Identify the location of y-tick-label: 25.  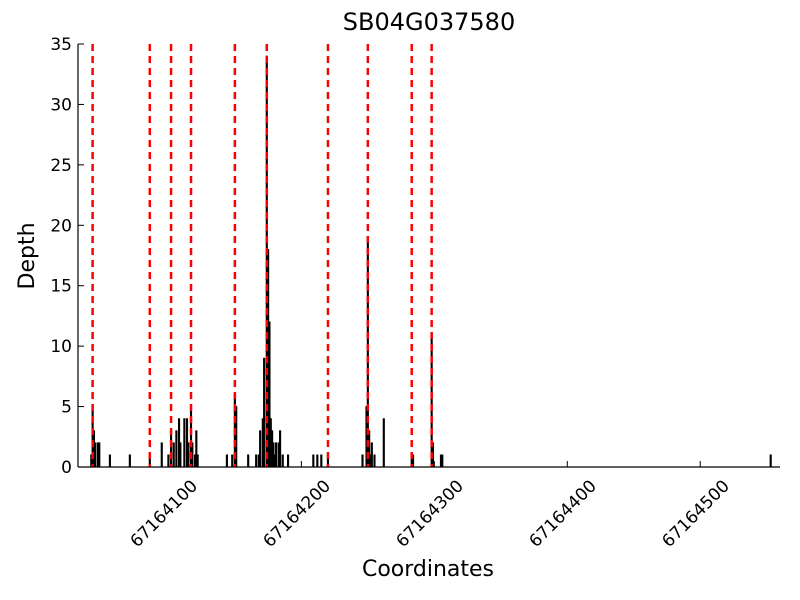
(61, 166).